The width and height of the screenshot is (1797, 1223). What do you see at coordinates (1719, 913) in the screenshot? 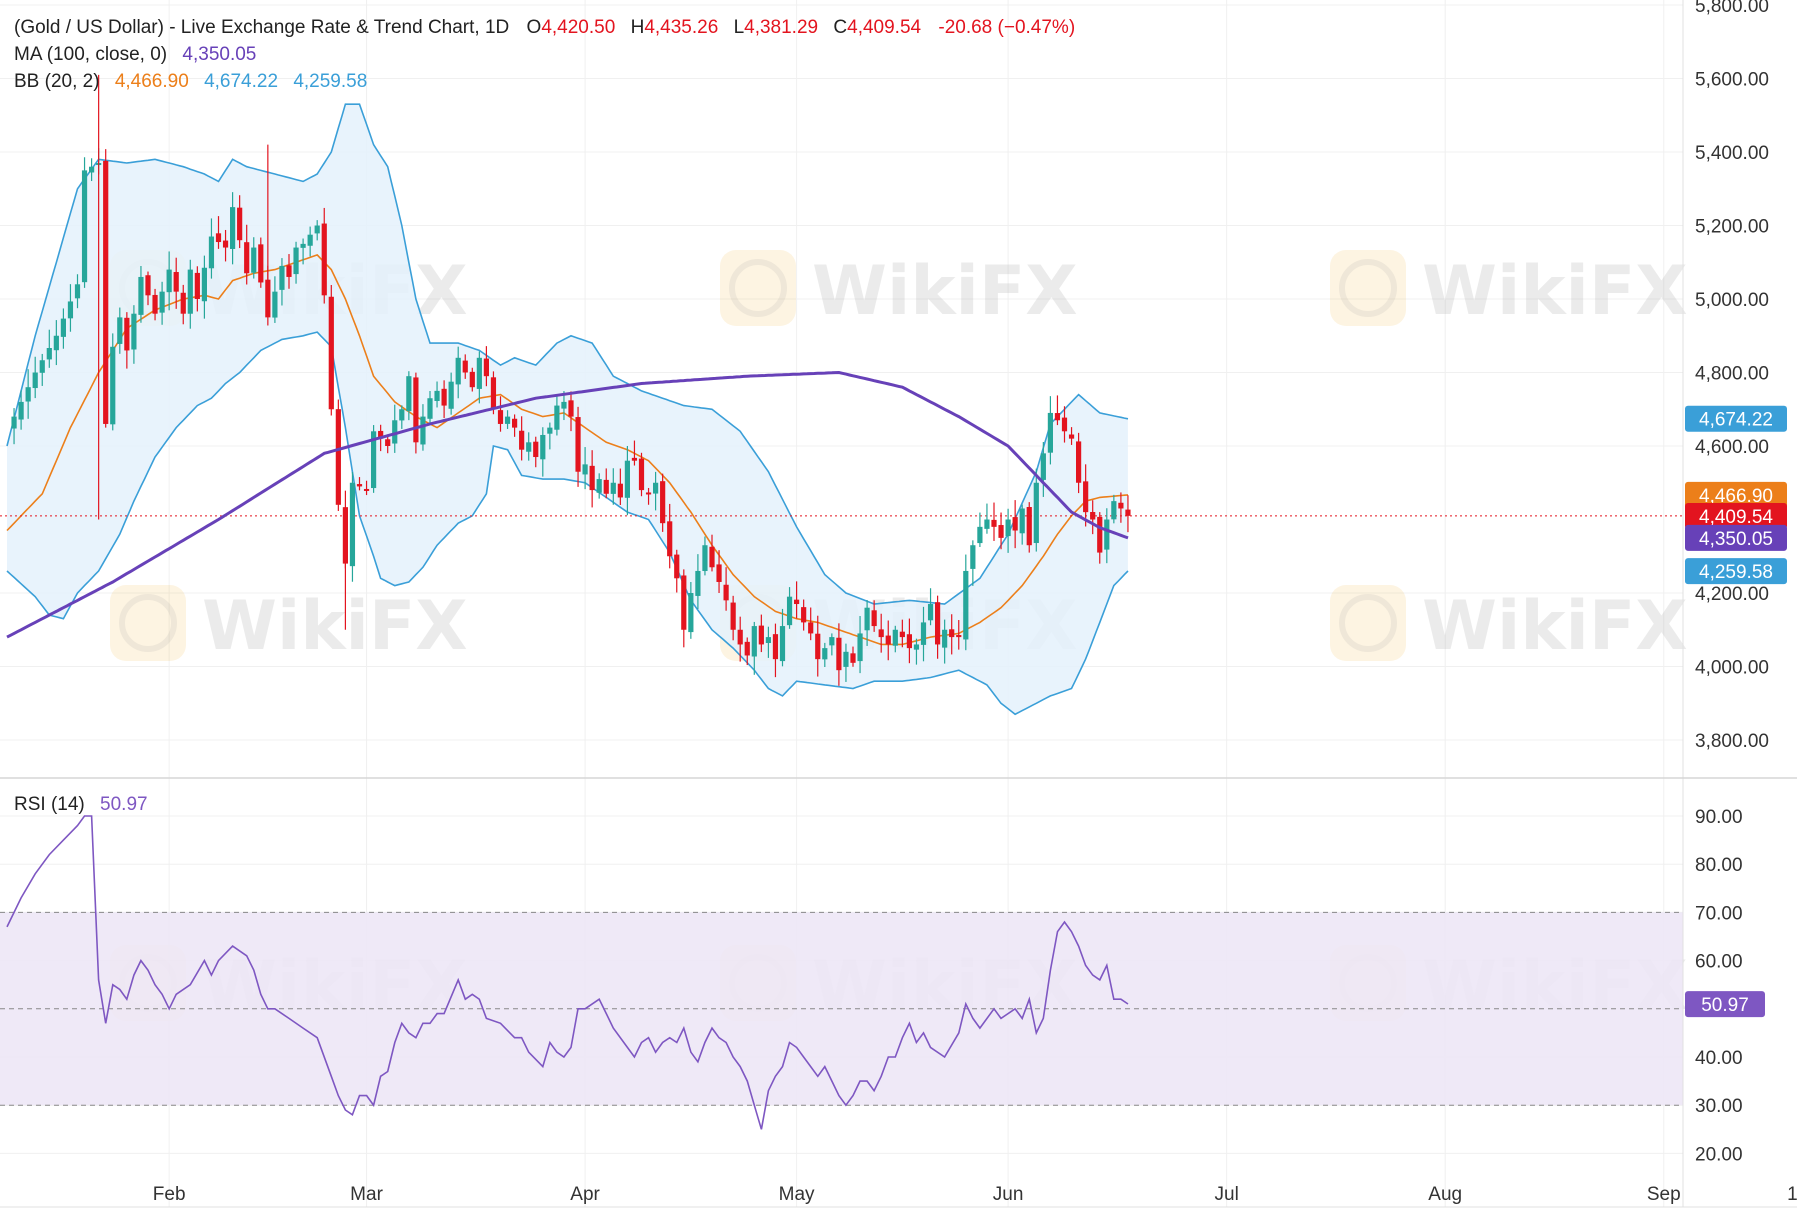
I see `rsi-tick-label: 70.00` at bounding box center [1719, 913].